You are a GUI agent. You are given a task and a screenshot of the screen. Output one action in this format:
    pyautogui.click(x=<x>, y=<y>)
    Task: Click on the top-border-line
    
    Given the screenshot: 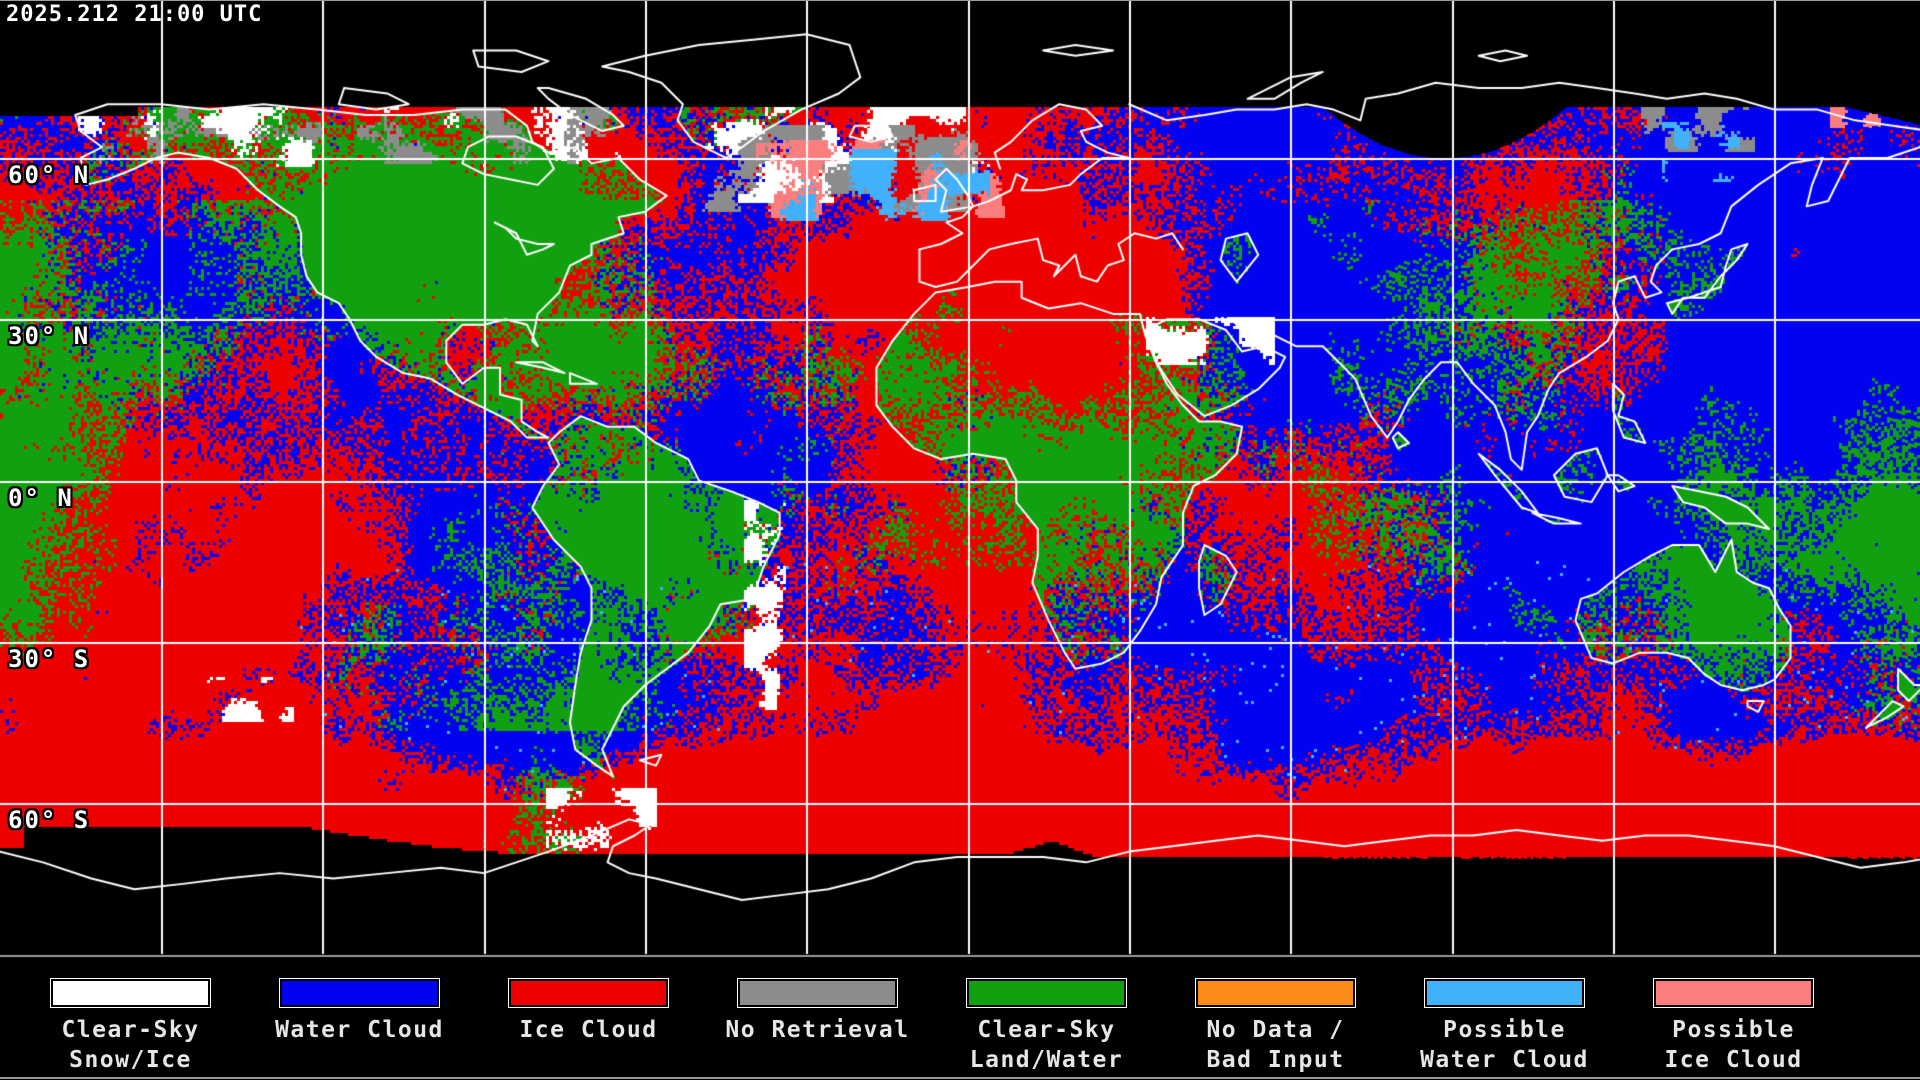 What is the action you would take?
    pyautogui.click(x=960, y=0)
    